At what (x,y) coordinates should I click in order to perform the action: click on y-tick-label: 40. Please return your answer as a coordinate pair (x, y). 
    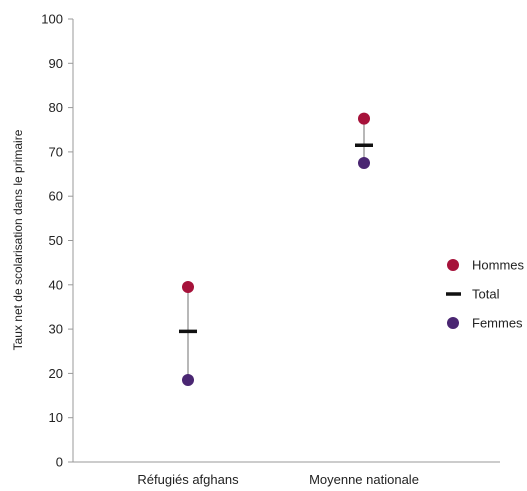
    Looking at the image, I should click on (56, 284).